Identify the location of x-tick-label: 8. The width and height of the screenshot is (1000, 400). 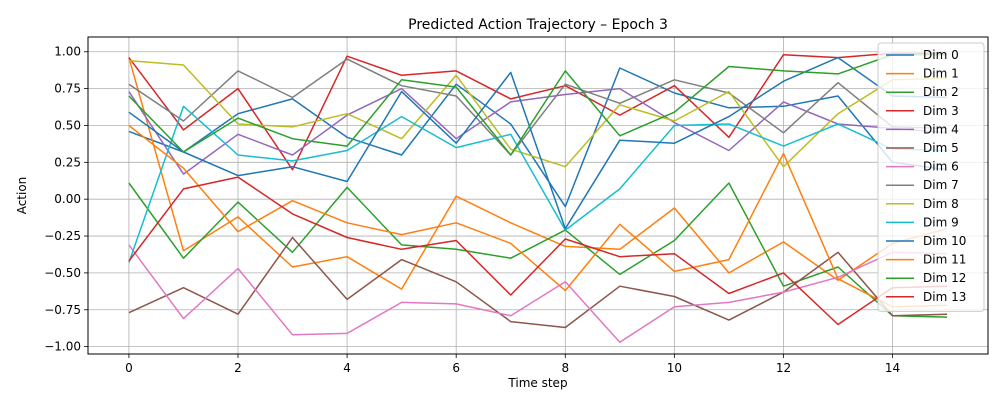
(565, 368).